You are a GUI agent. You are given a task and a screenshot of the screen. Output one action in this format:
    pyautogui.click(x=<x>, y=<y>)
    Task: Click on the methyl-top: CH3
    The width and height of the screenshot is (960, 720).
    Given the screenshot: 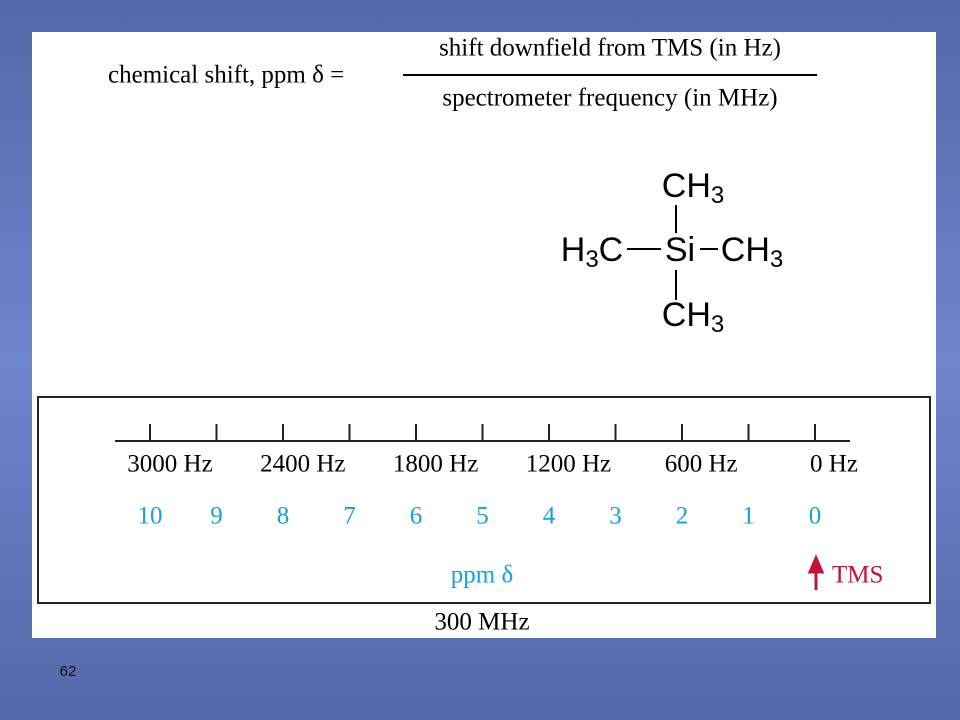 What is the action you would take?
    pyautogui.click(x=693, y=188)
    